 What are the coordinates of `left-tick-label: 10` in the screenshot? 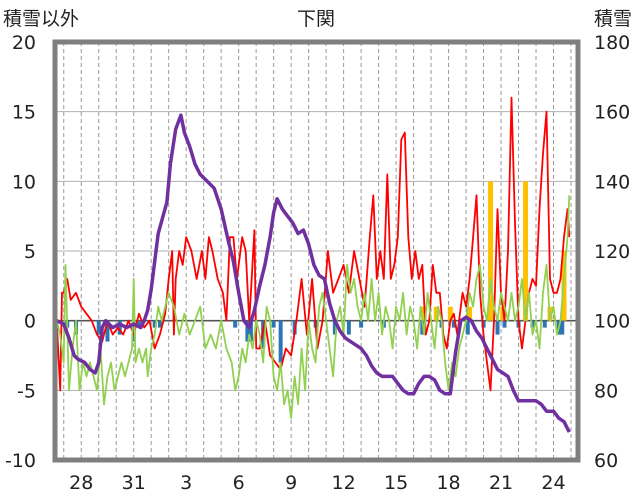 It's located at (24, 182).